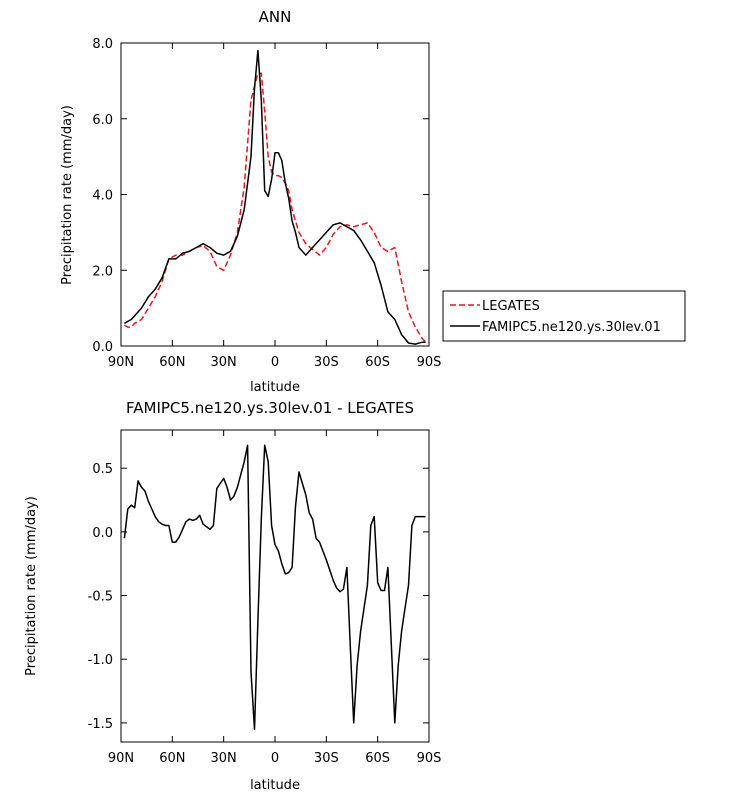 The width and height of the screenshot is (733, 796). What do you see at coordinates (511, 306) in the screenshot?
I see `legend-label-legates: LEGATES` at bounding box center [511, 306].